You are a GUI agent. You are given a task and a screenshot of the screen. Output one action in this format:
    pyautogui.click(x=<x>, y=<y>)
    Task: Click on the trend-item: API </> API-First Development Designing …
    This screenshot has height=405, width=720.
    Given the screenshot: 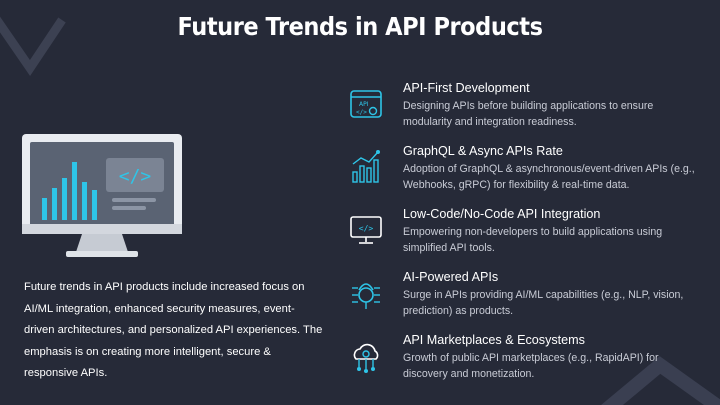 What is the action you would take?
    pyautogui.click(x=527, y=111)
    